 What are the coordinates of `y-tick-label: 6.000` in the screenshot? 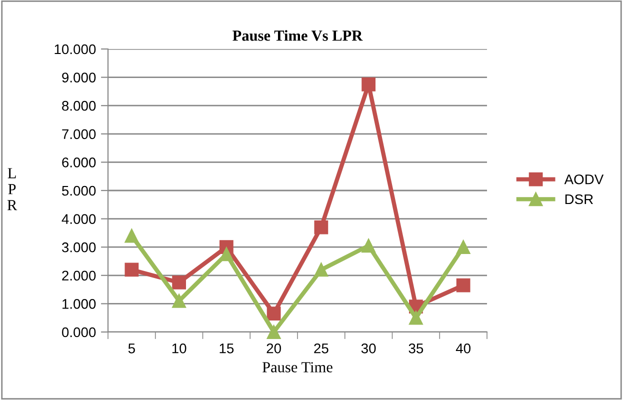 It's located at (79, 163).